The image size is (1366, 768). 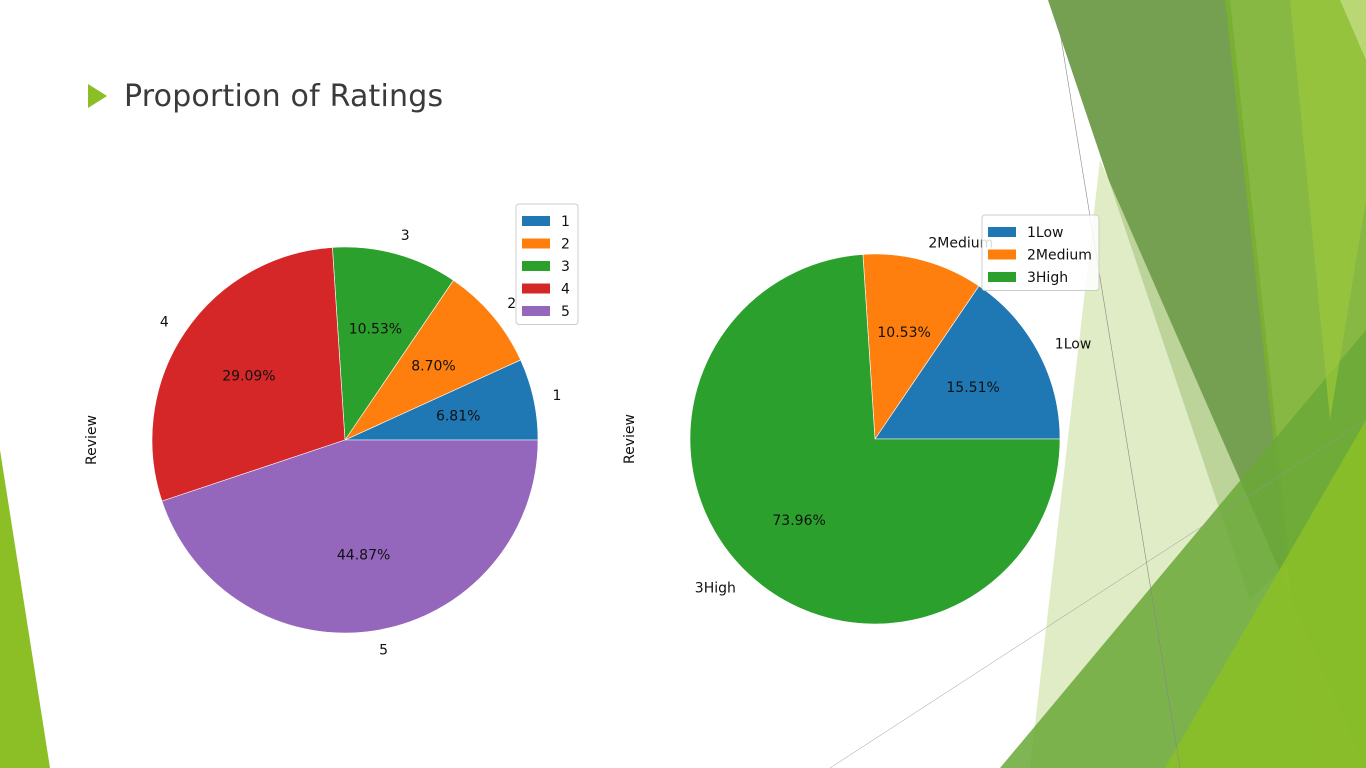 What do you see at coordinates (458, 416) in the screenshot?
I see `slice-percent-label: 6.81%` at bounding box center [458, 416].